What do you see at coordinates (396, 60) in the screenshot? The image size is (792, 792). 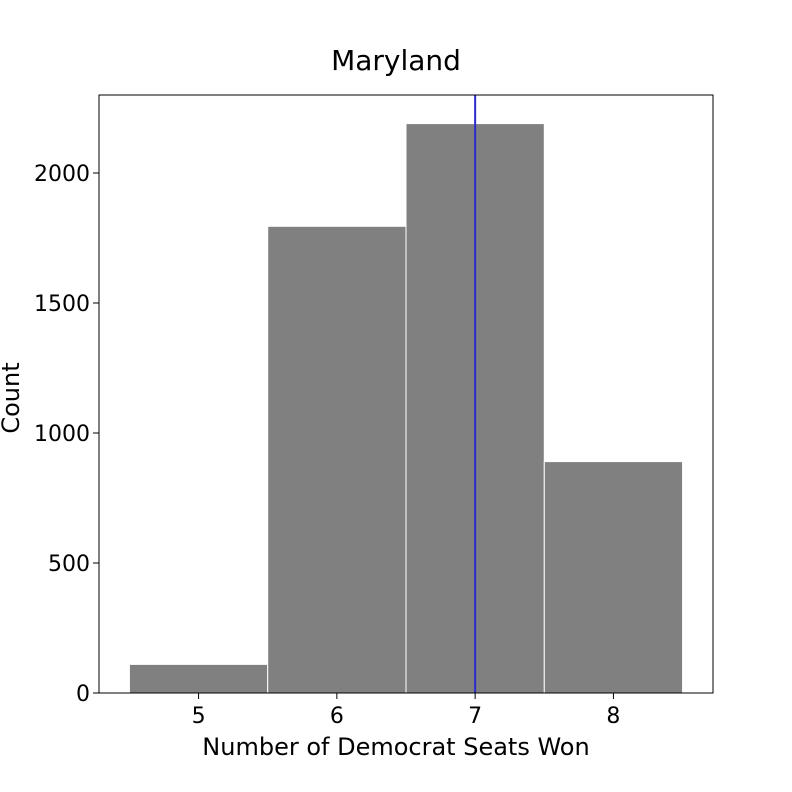 I see `chart-title: Maryland` at bounding box center [396, 60].